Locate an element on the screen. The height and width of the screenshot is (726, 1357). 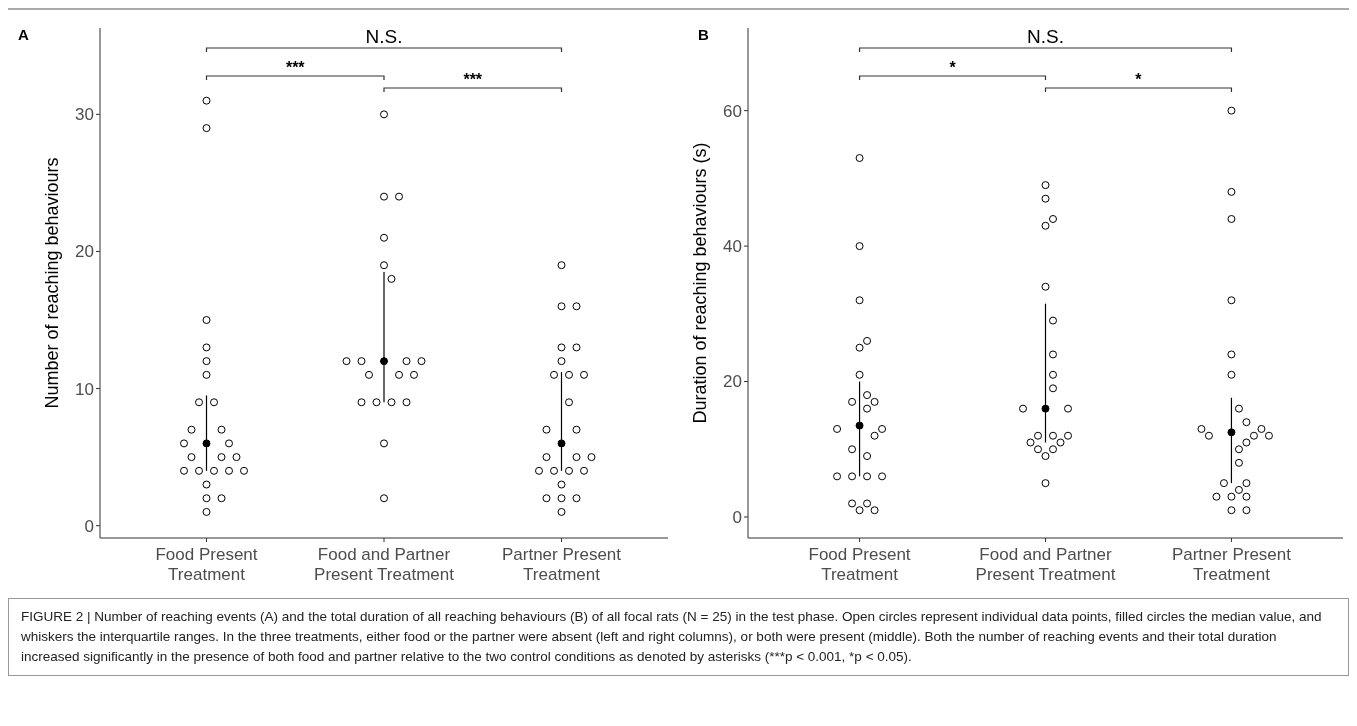
y-tick-label: 30 is located at coordinates (84, 115).